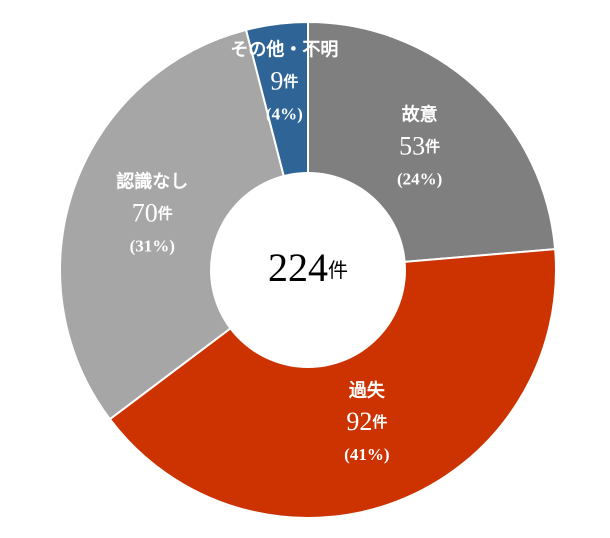  I want to click on value-number: 9, so click(276, 80).